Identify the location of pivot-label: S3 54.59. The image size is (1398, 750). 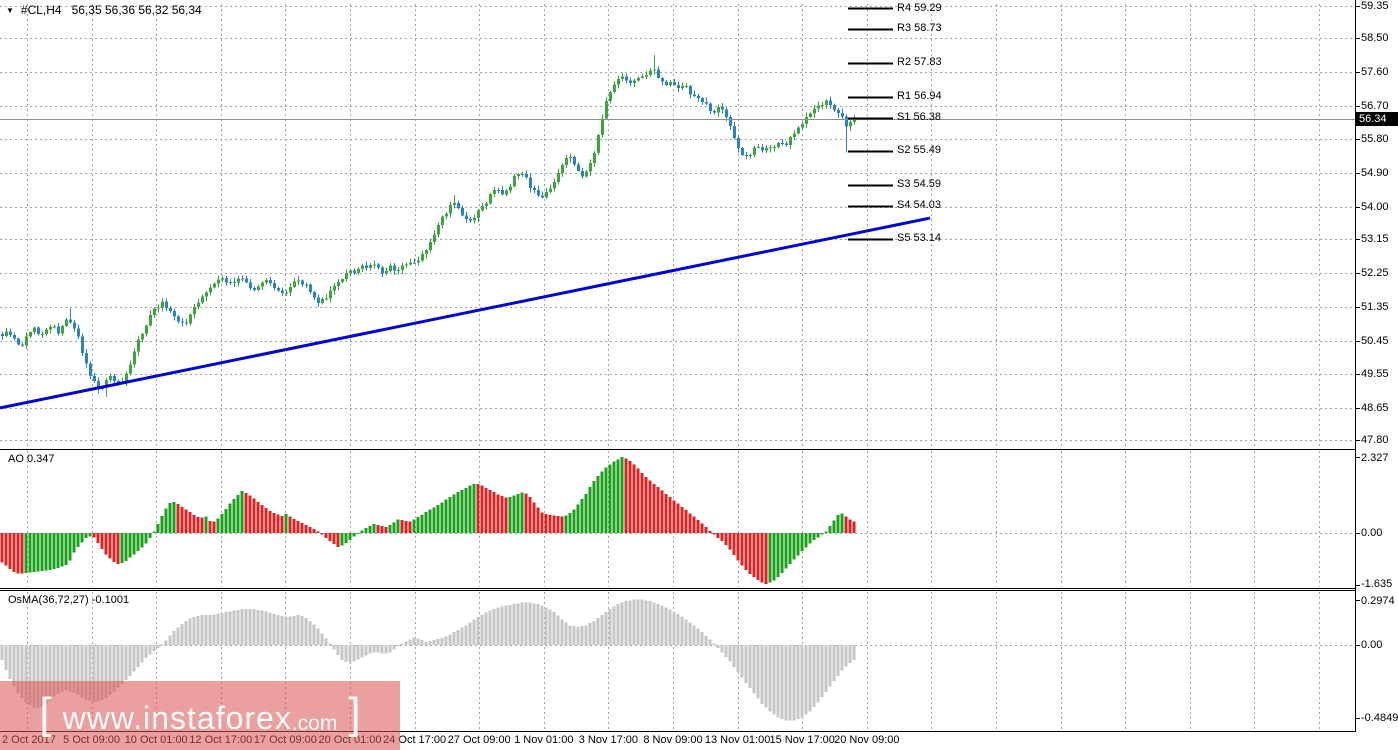
(919, 183).